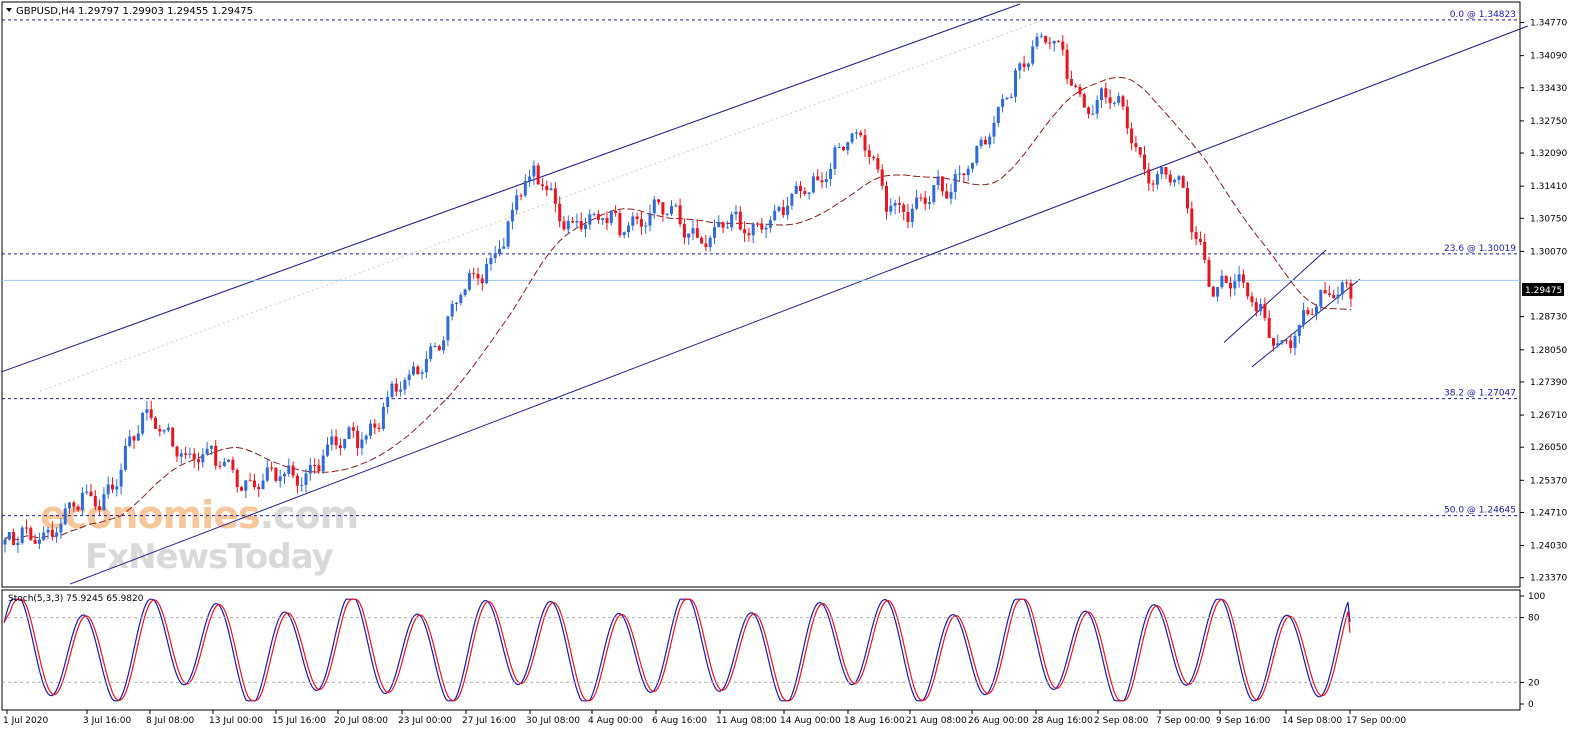 The image size is (1596, 743). Describe the element at coordinates (1376, 721) in the screenshot. I see `time-tick-label: 17 Sep 00:00` at that location.